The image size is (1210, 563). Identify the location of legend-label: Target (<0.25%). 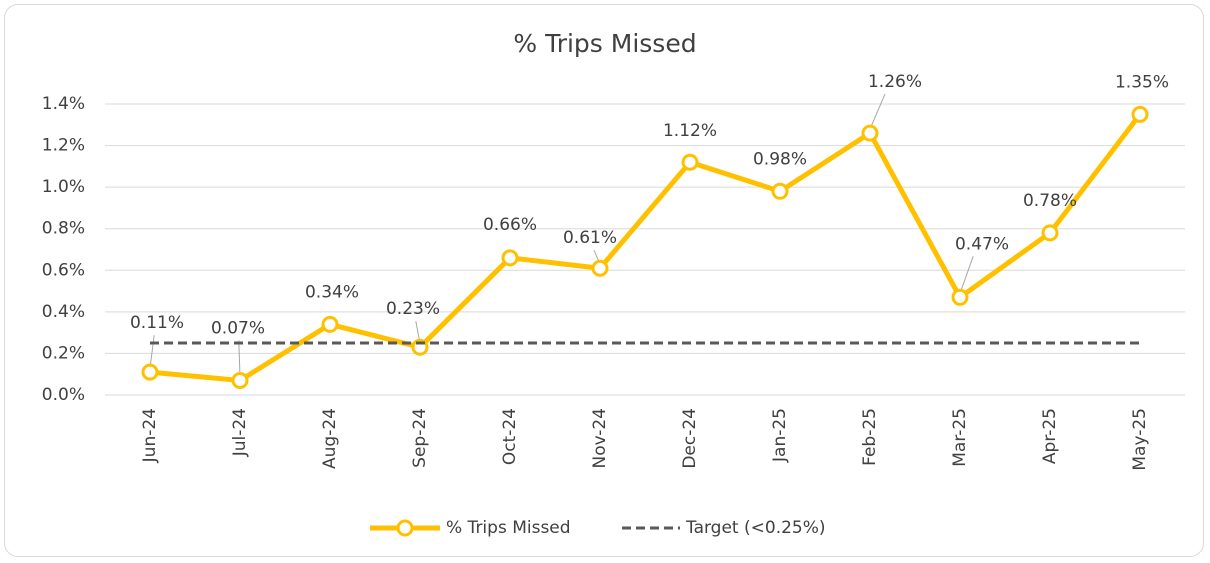
(755, 528).